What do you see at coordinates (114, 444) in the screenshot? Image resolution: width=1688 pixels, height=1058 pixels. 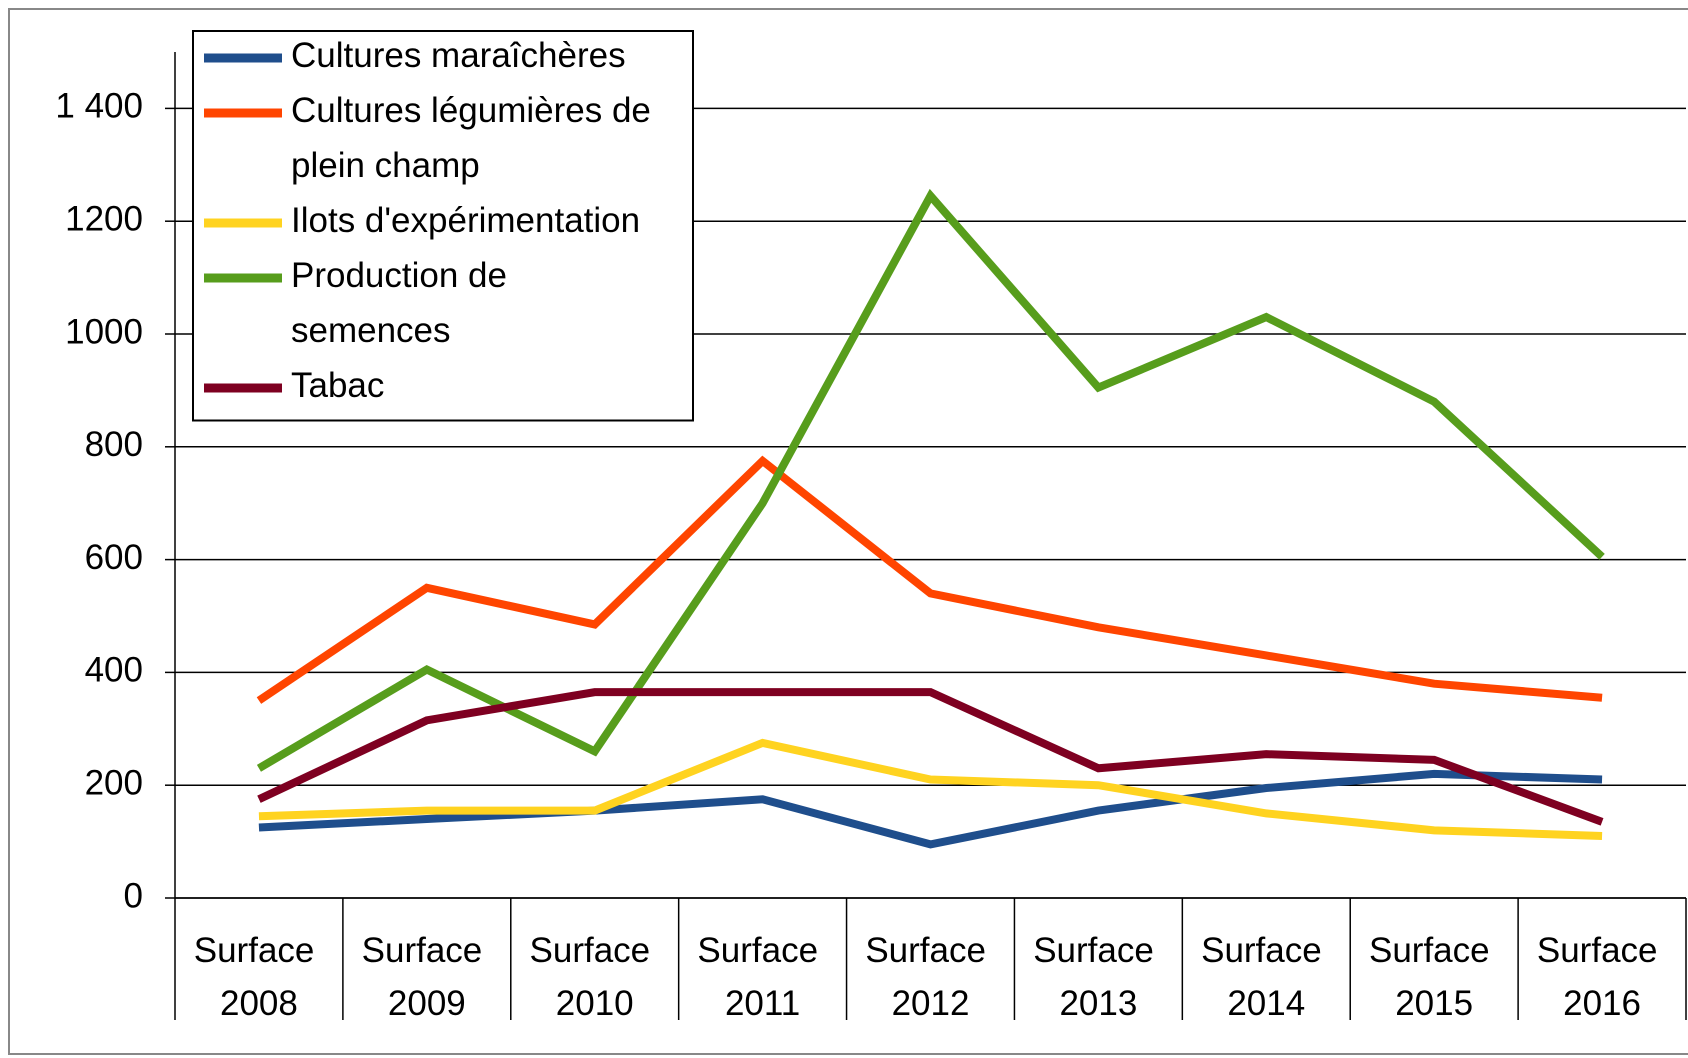 I see `y-tick-label: 800` at bounding box center [114, 444].